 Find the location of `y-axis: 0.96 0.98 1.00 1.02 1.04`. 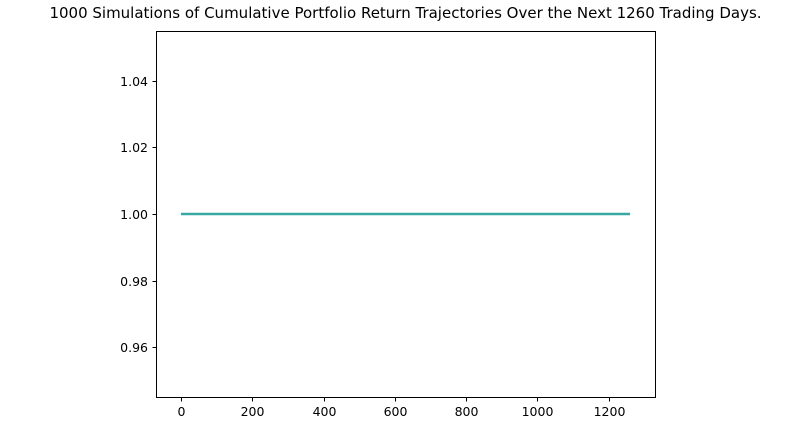

y-axis: 0.96 0.98 1.00 1.02 1.04 is located at coordinates (138, 214).